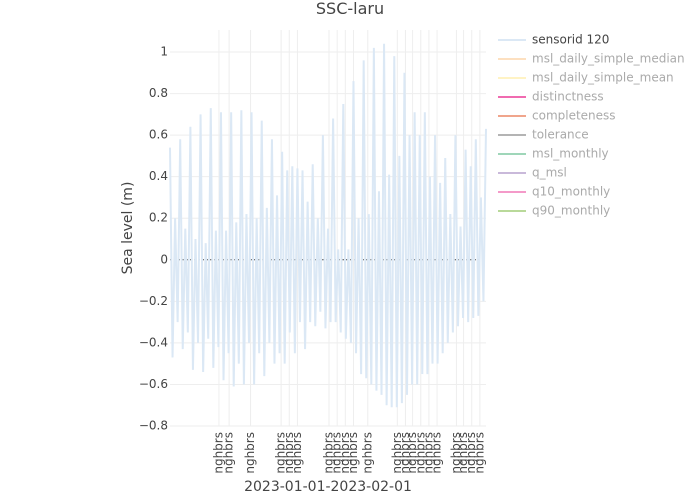  I want to click on legend-label: completeness, so click(574, 116).